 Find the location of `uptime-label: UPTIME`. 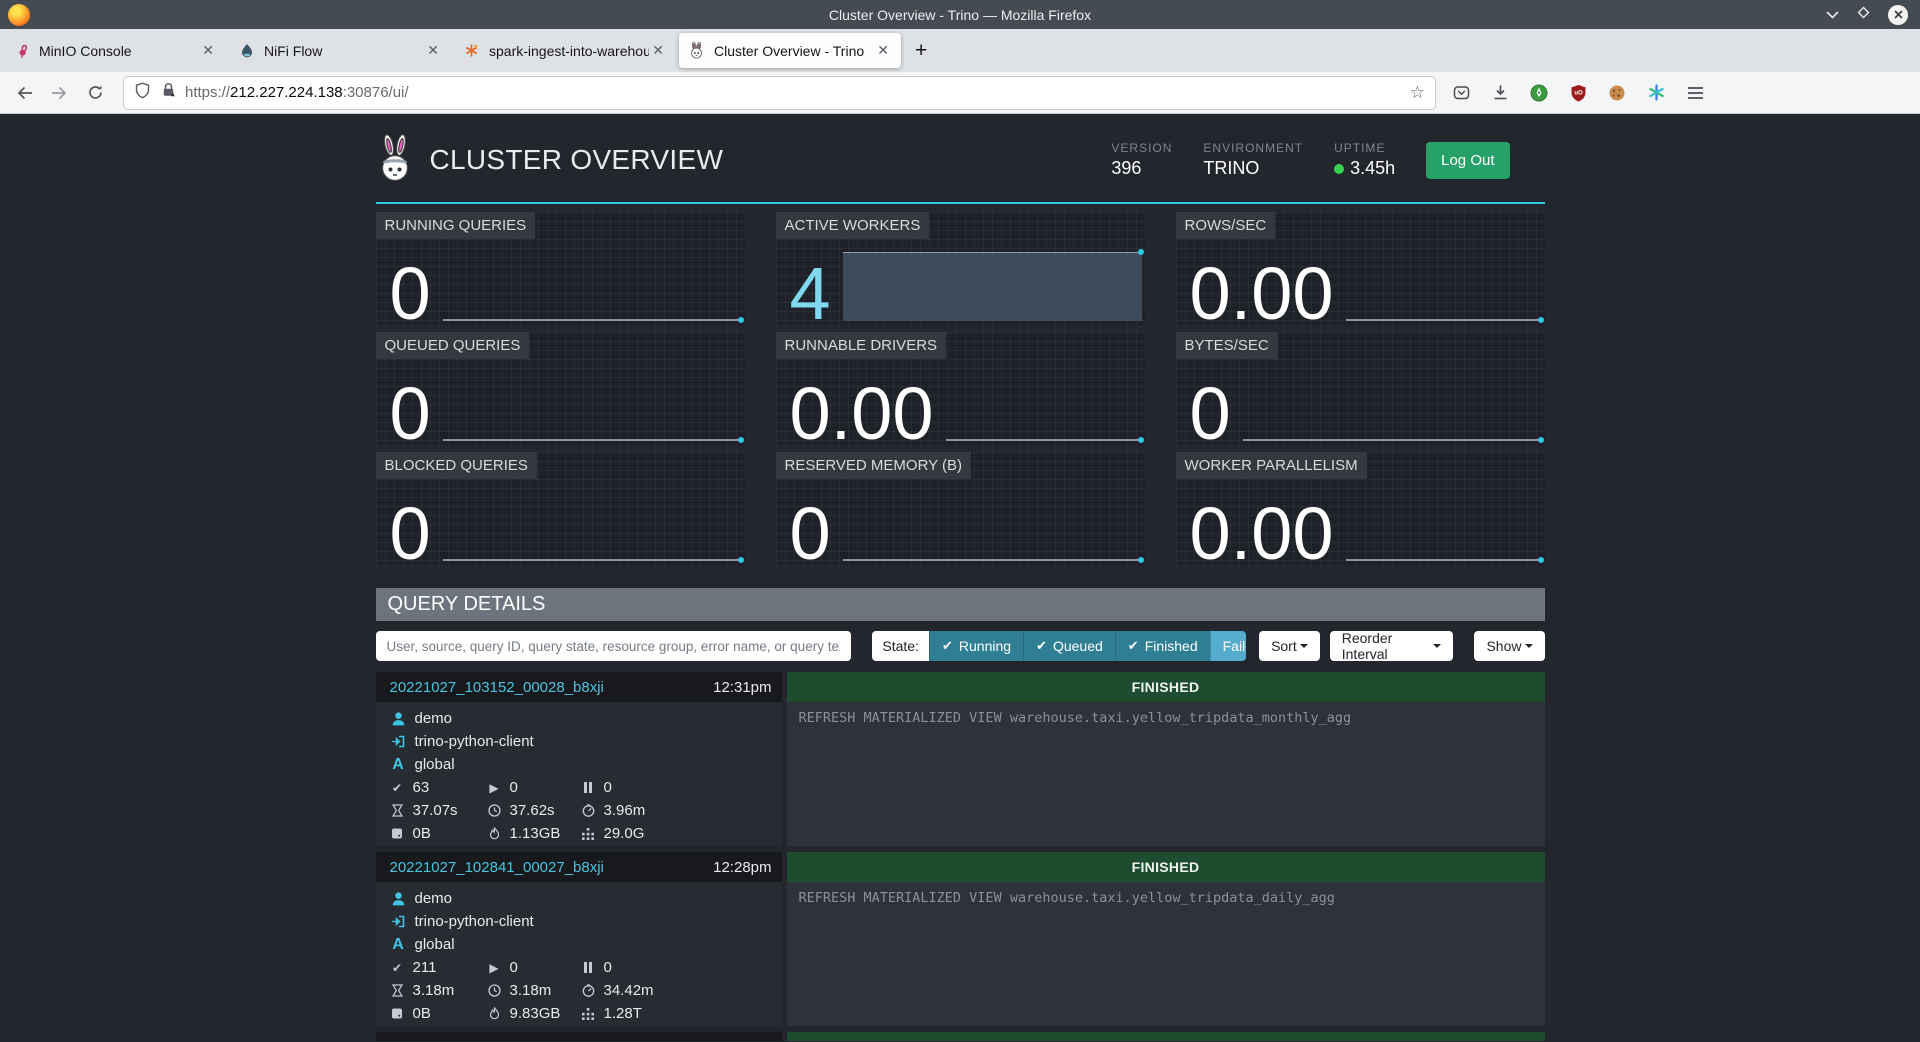

uptime-label: UPTIME is located at coordinates (1360, 148).